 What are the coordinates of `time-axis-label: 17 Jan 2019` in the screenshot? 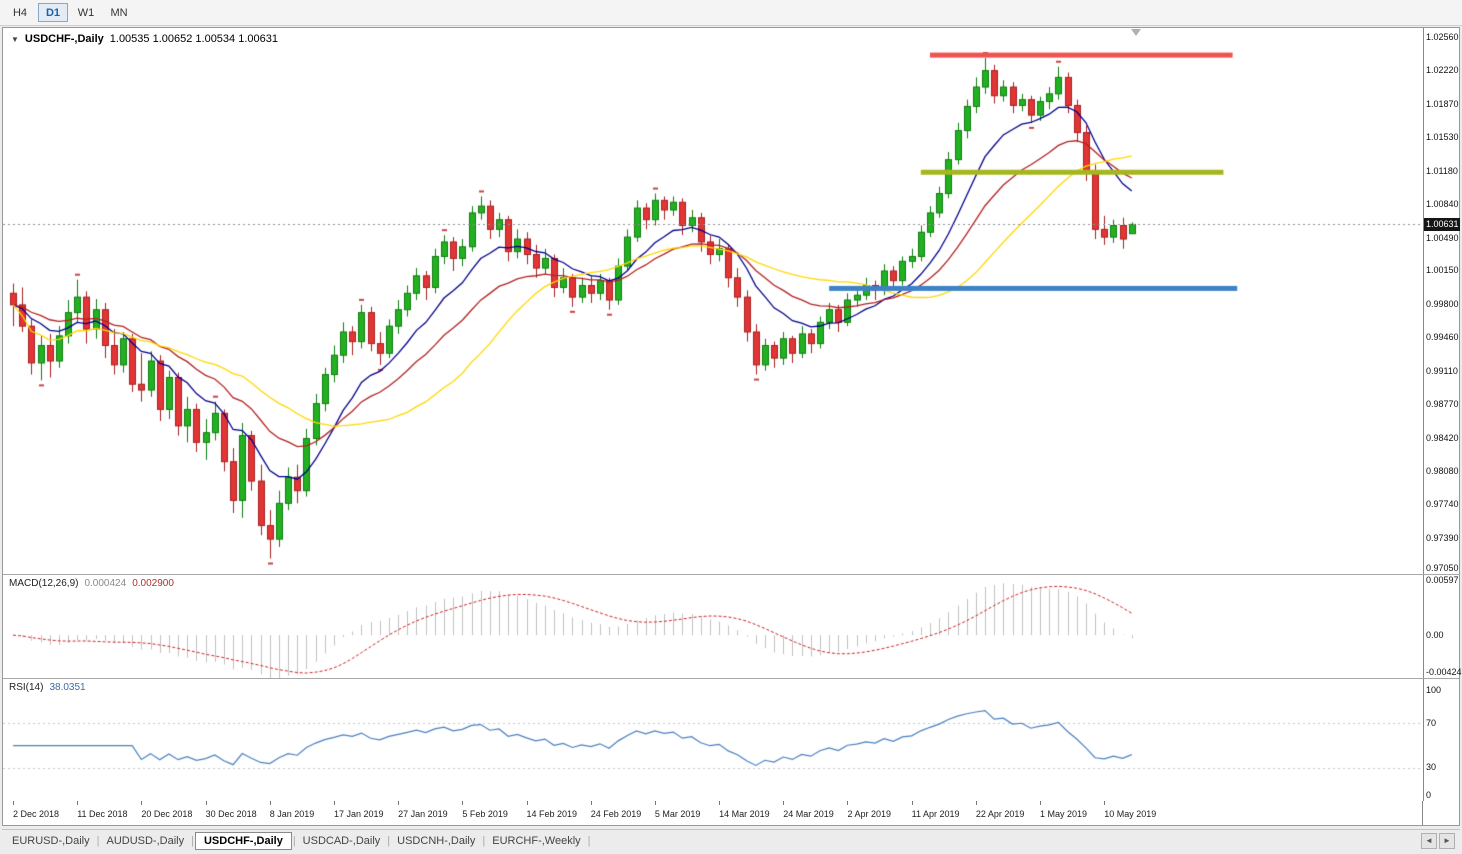 It's located at (358, 814).